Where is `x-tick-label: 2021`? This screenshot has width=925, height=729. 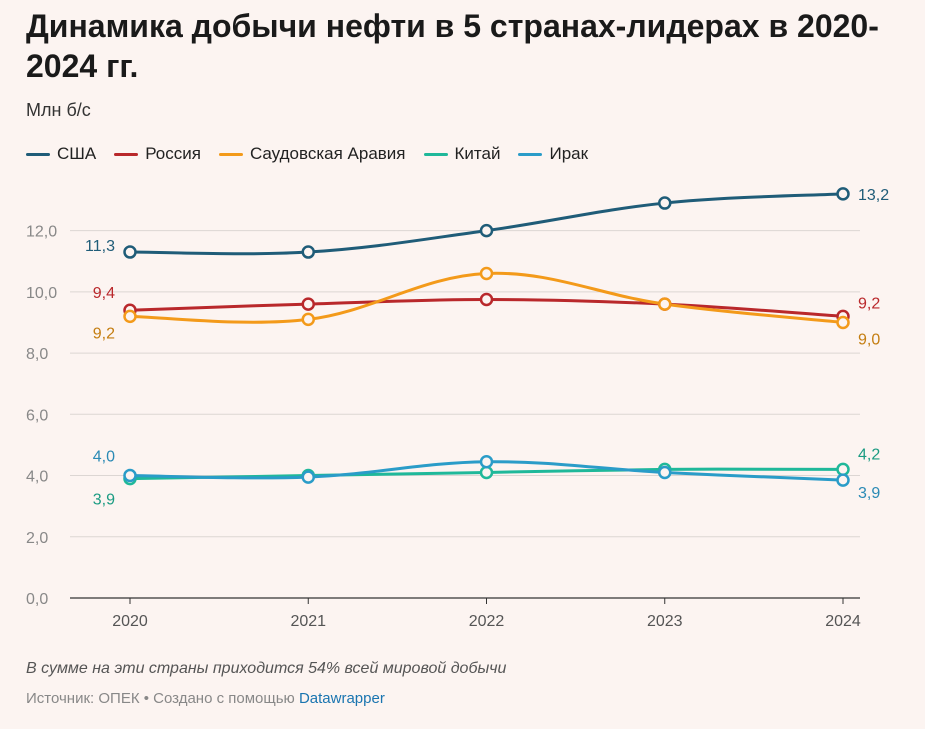 x-tick-label: 2021 is located at coordinates (308, 621).